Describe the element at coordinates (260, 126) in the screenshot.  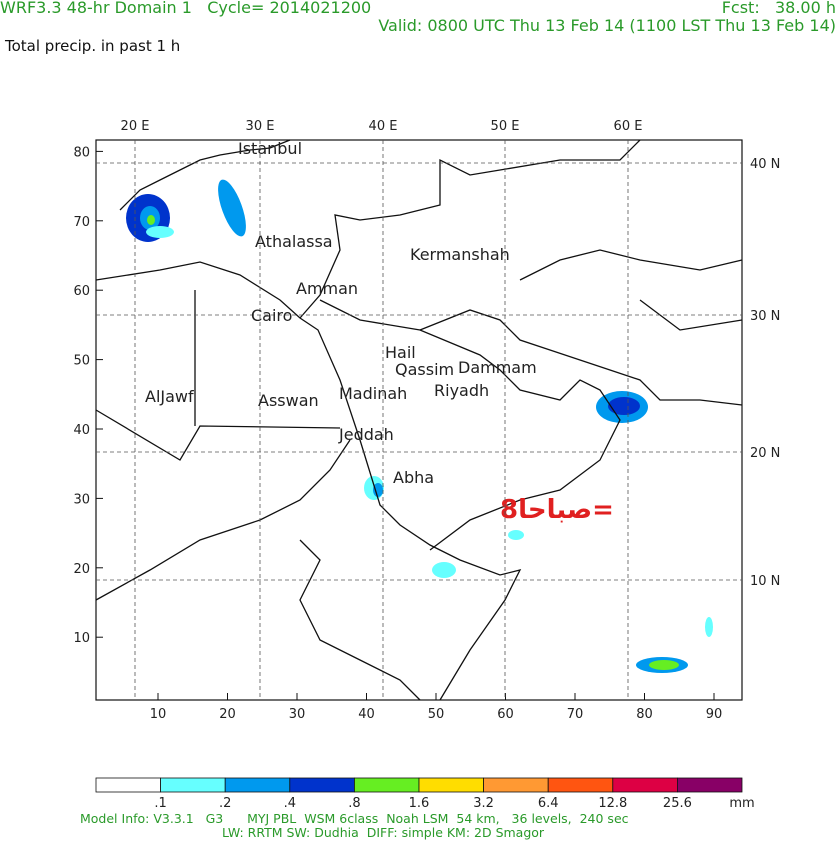
I see `lon-label: 30 E` at that location.